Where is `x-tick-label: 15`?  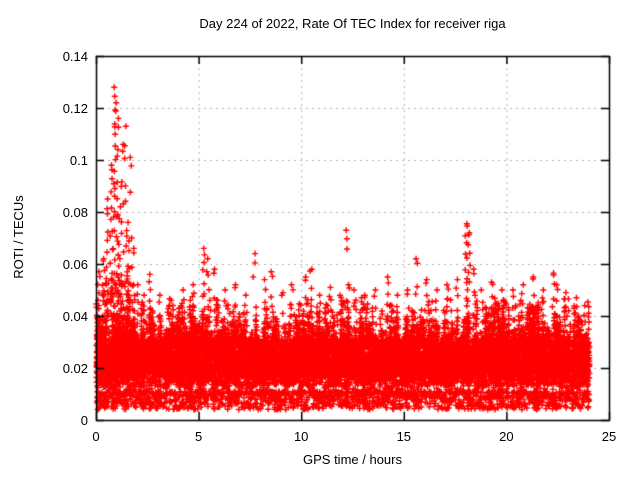
x-tick-label: 15 is located at coordinates (404, 436).